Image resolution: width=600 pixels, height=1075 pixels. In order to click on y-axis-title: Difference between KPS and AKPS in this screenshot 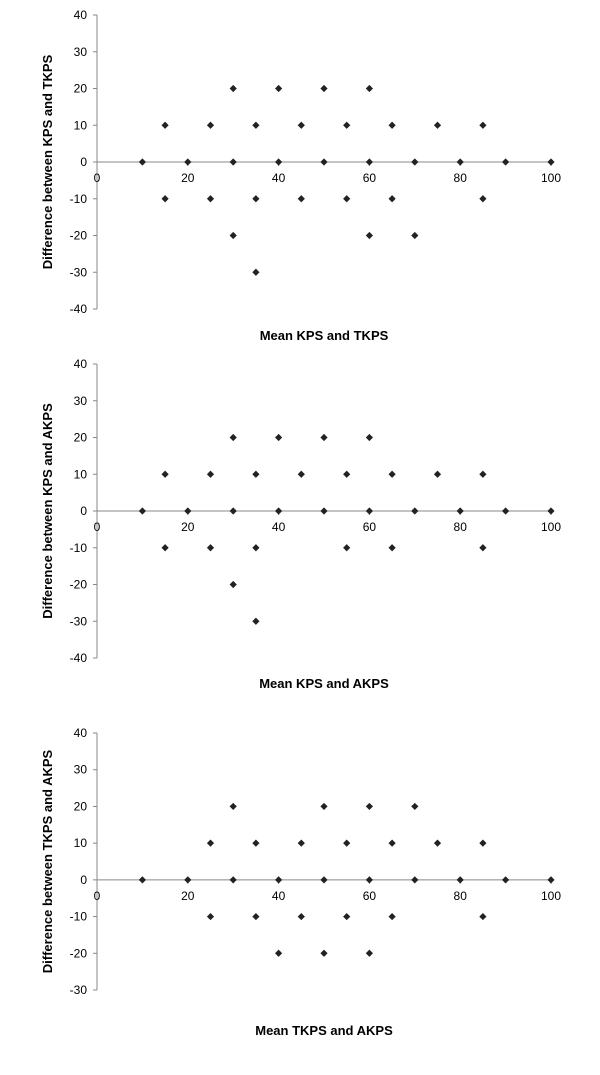, I will do `click(47, 511)`.